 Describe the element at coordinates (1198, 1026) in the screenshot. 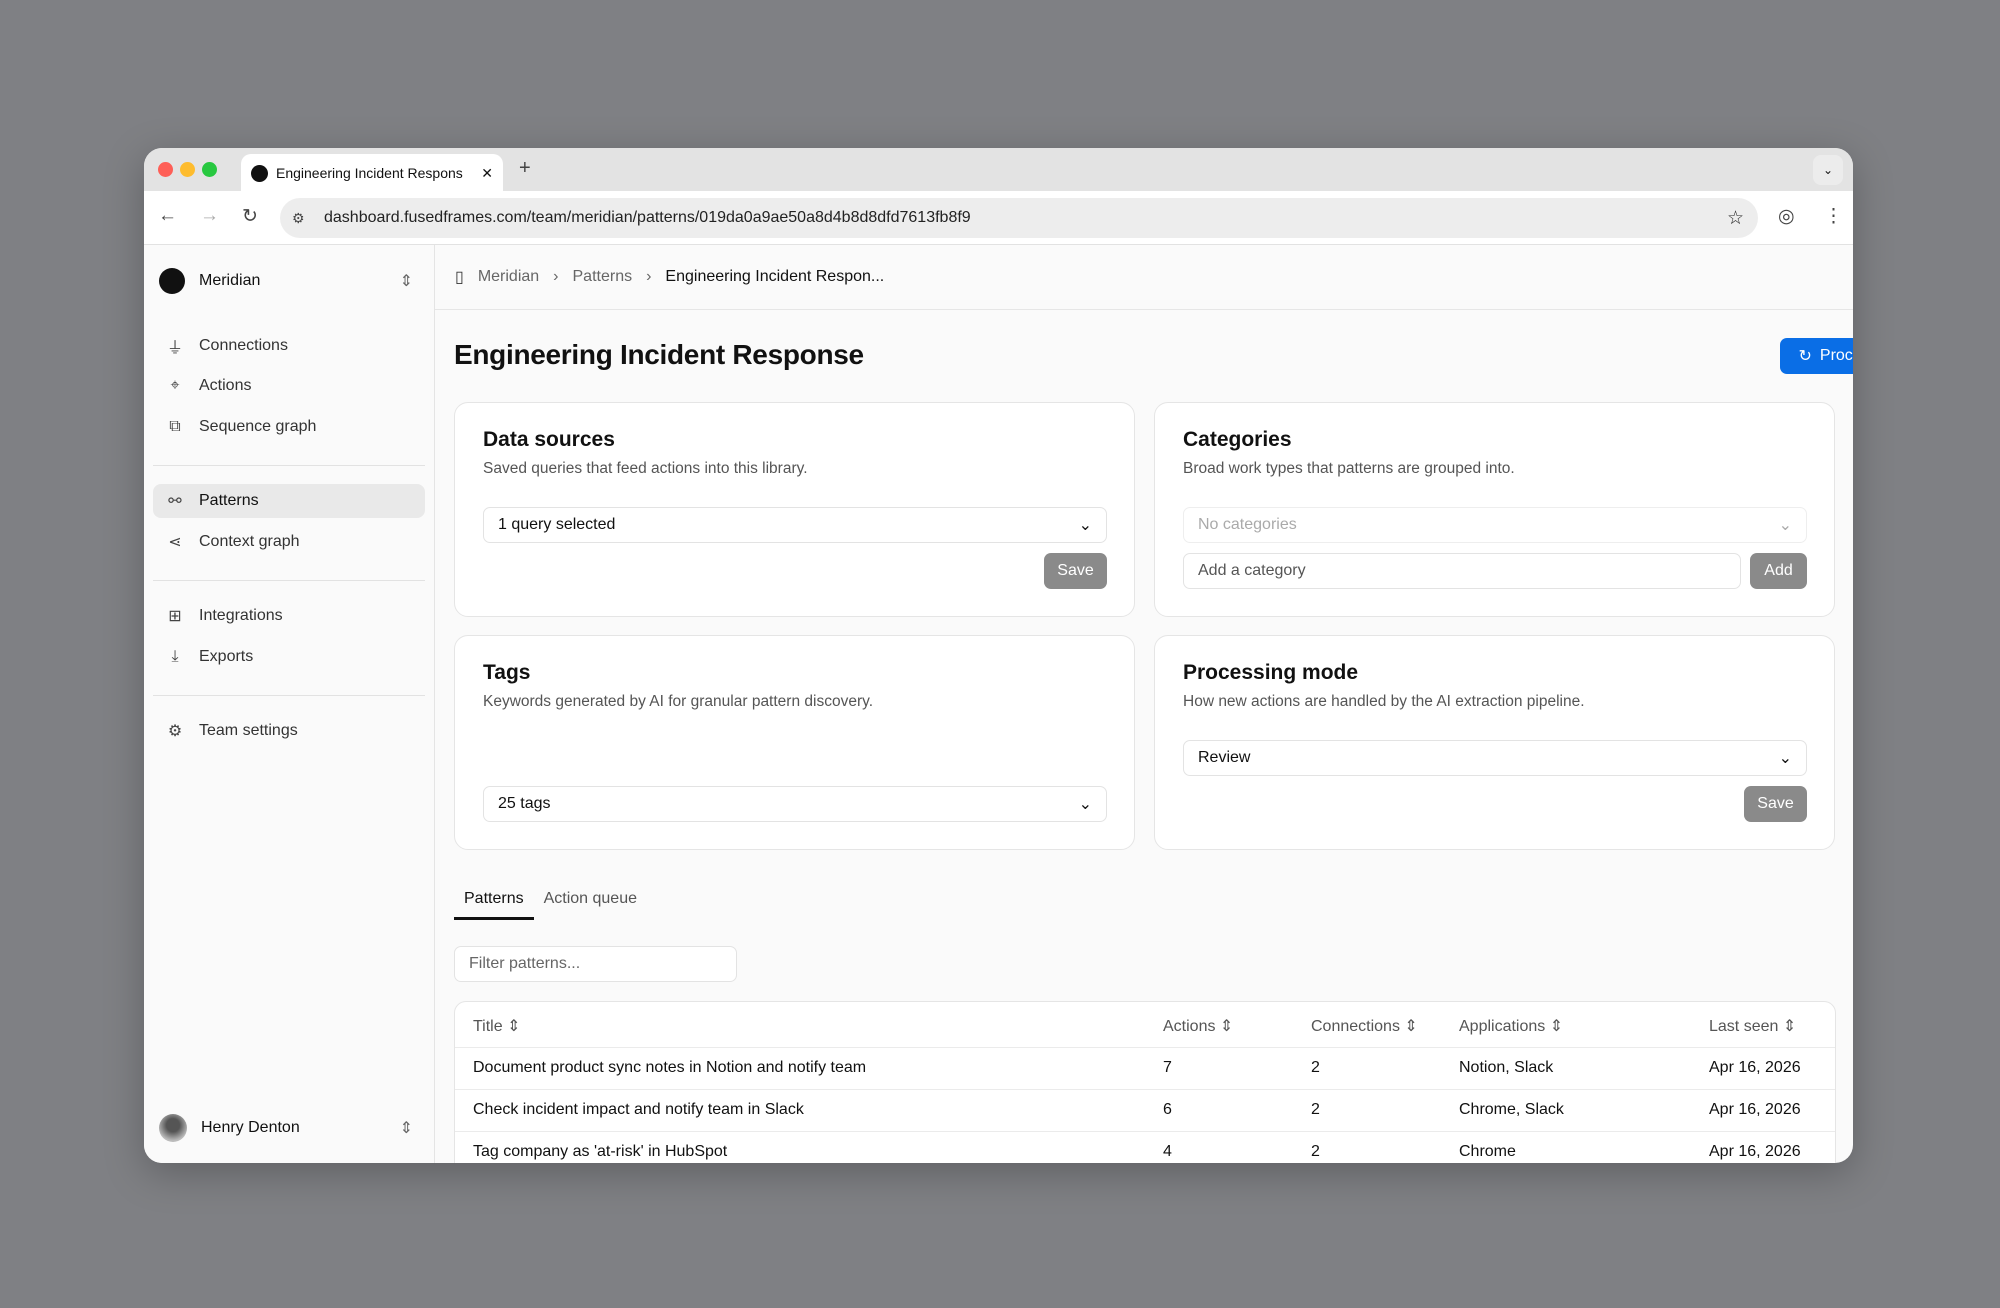

I see `sort-actions: Actions ⇕` at that location.